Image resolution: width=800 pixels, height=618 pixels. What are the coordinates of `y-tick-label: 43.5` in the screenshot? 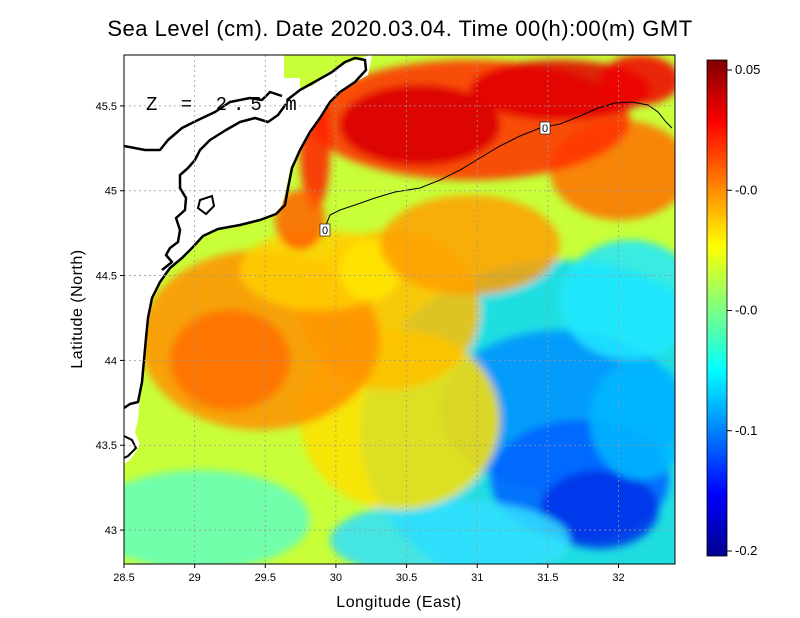 It's located at (106, 446).